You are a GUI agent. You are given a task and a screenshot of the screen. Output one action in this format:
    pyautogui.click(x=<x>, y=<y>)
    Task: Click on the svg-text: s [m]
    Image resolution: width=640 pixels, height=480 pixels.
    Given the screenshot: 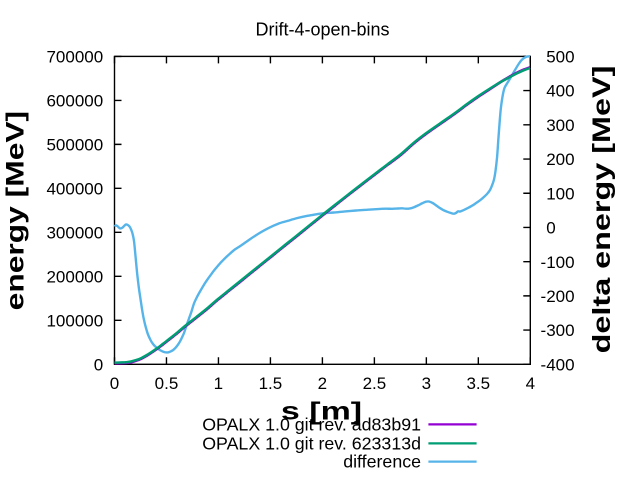 What is the action you would take?
    pyautogui.click(x=321, y=412)
    